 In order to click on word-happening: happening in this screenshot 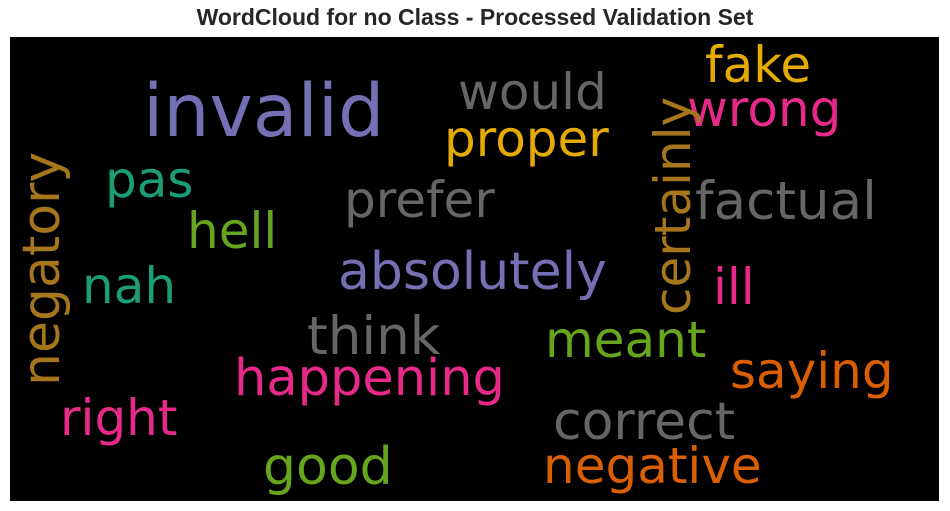, I will do `click(369, 378)`.